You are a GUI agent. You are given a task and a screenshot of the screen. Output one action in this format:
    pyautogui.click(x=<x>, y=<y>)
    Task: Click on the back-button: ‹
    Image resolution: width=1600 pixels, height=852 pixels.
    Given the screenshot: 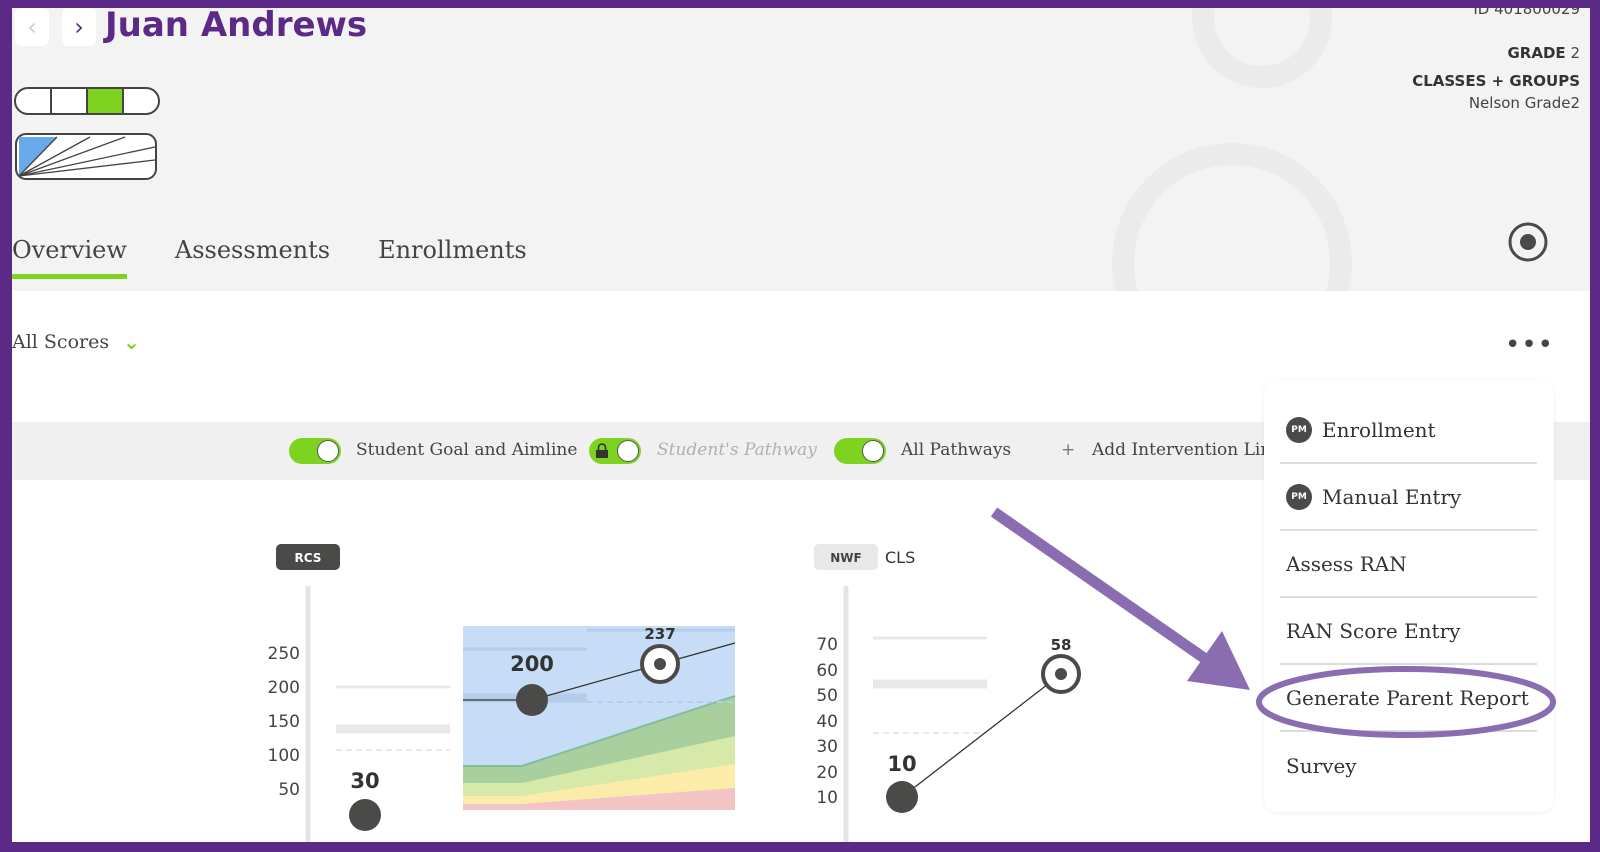 What is the action you would take?
    pyautogui.click(x=32, y=27)
    